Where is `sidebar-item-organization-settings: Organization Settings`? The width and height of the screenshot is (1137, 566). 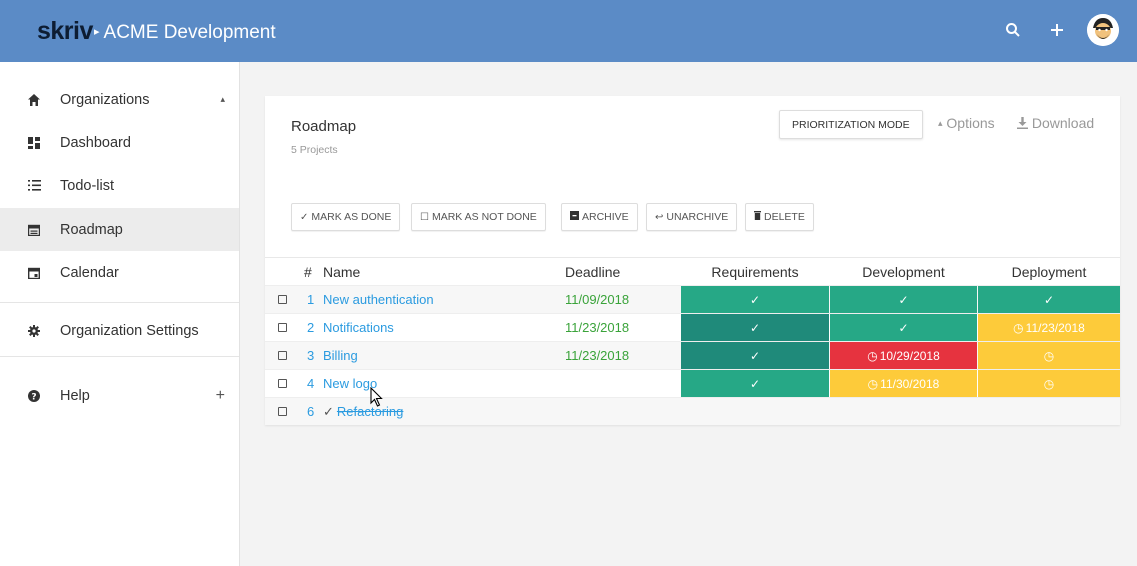
sidebar-item-organization-settings: Organization Settings is located at coordinates (119, 330).